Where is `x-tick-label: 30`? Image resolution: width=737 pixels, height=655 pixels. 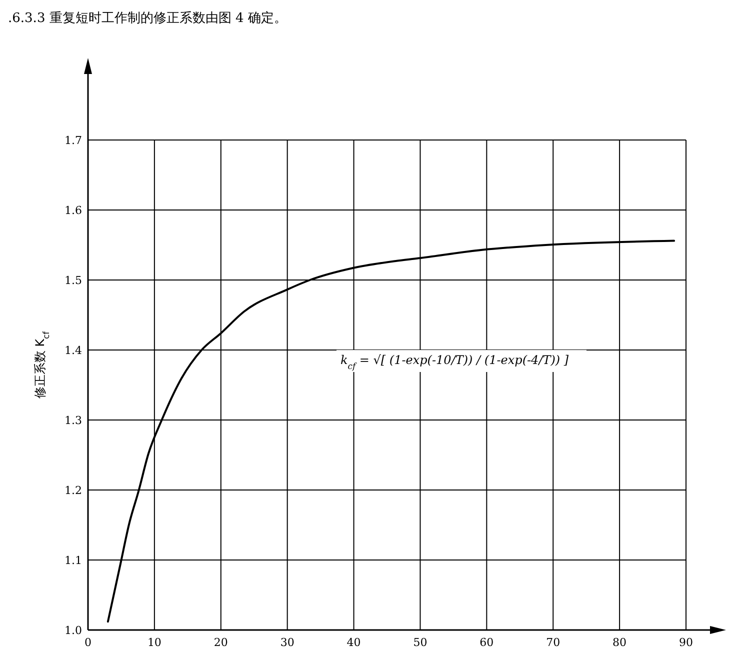
x-tick-label: 30 is located at coordinates (287, 642).